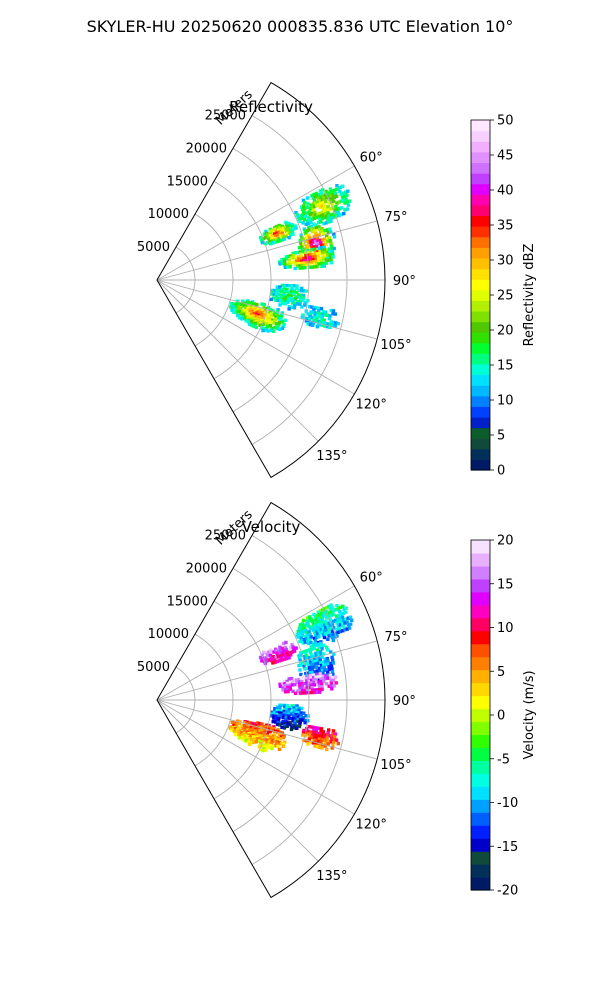 This screenshot has width=600, height=1000. I want to click on azimuth-tick-label: 105°, so click(395, 345).